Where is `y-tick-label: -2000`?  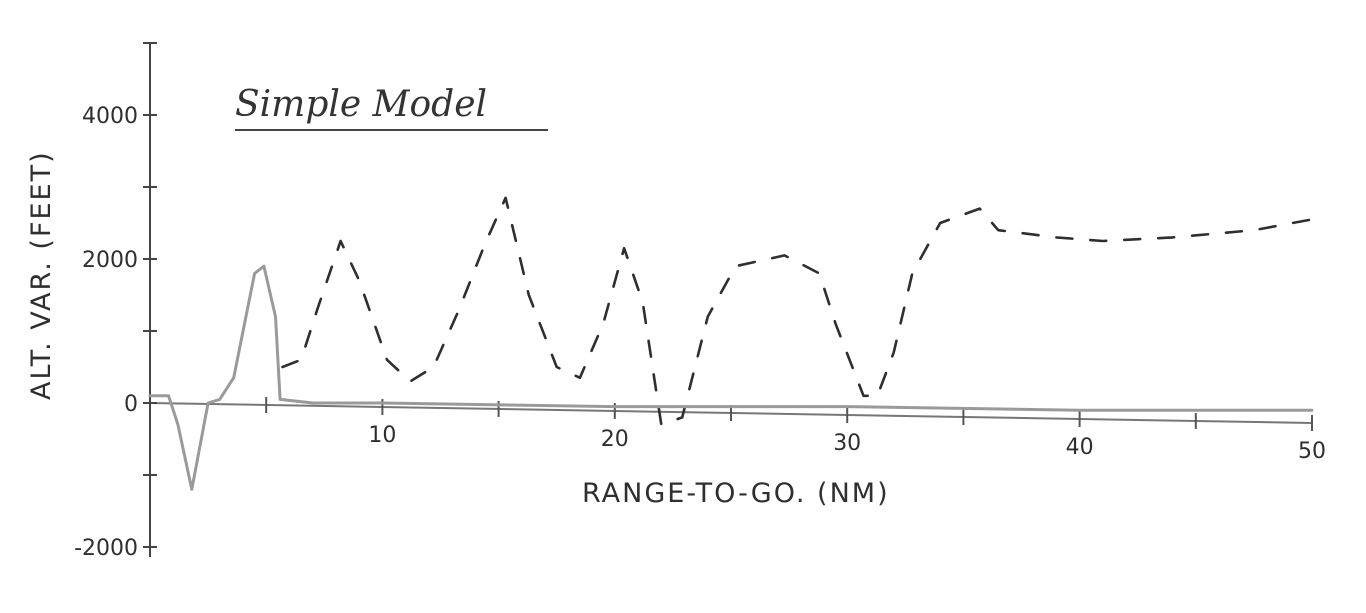 y-tick-label: -2000 is located at coordinates (106, 548).